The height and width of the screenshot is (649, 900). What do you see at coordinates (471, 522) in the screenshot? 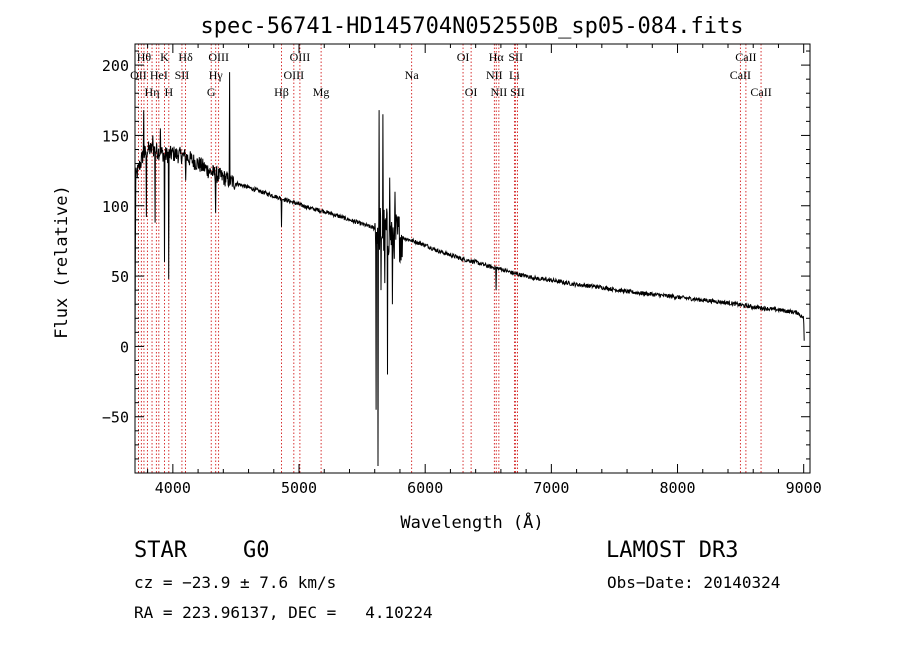
I see `x-axis-label: Wavelength (Å)` at bounding box center [471, 522].